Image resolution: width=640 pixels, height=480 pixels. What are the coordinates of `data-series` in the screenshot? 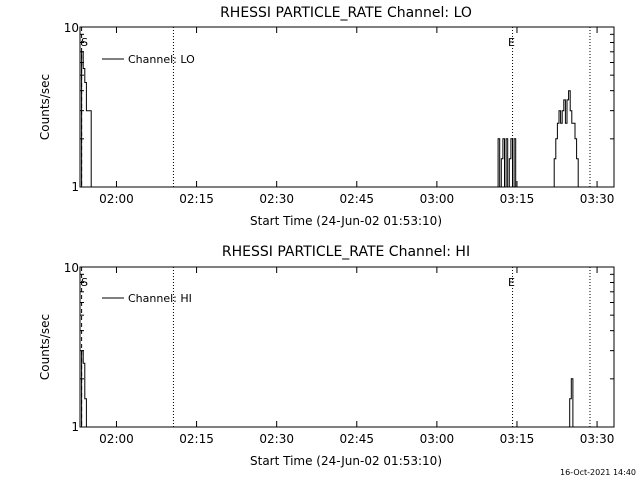 It's located at (328, 389).